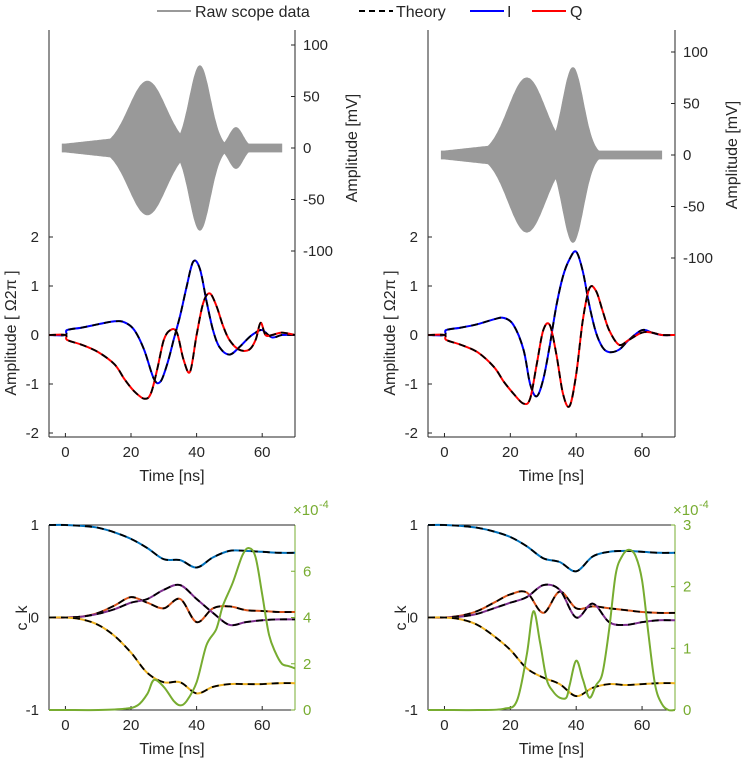 The width and height of the screenshot is (747, 776). I want to click on y-tick-label-right: 4, so click(307, 618).